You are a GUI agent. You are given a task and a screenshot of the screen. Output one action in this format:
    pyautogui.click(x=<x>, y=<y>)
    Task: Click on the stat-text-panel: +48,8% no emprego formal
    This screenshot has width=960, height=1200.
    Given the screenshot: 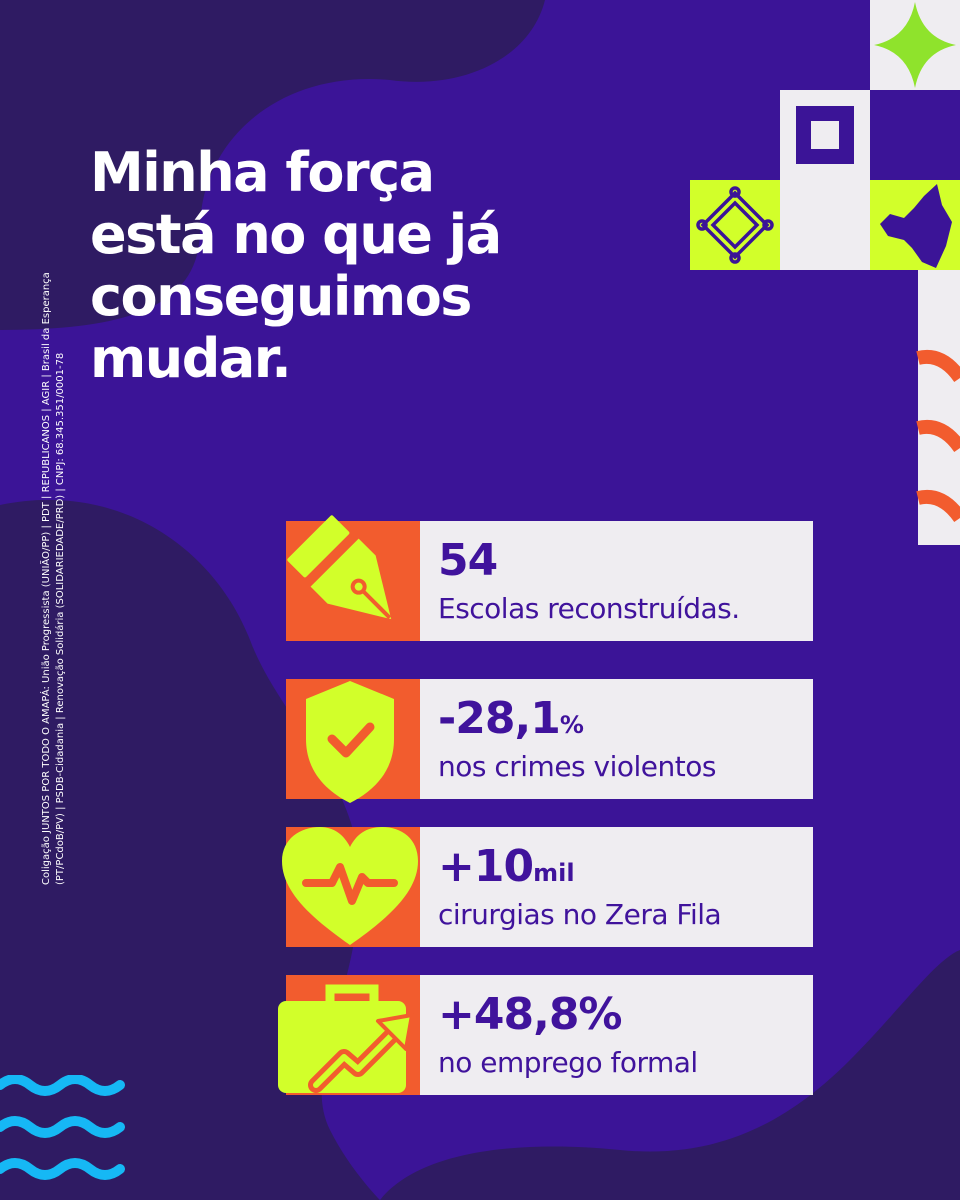 What is the action you would take?
    pyautogui.click(x=616, y=1035)
    